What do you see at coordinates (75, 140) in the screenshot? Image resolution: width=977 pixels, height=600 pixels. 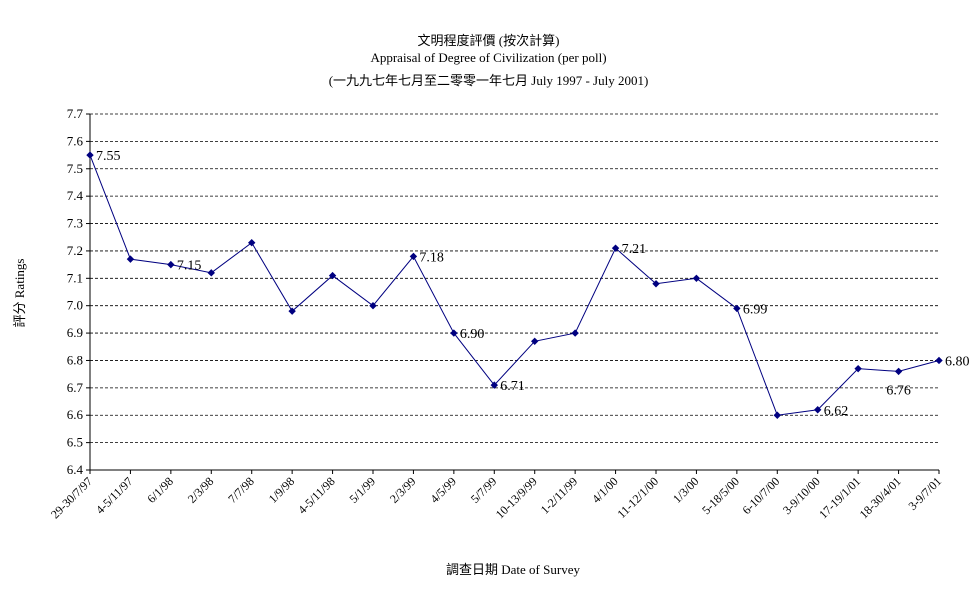 I see `y-tick-label: 7.6` at bounding box center [75, 140].